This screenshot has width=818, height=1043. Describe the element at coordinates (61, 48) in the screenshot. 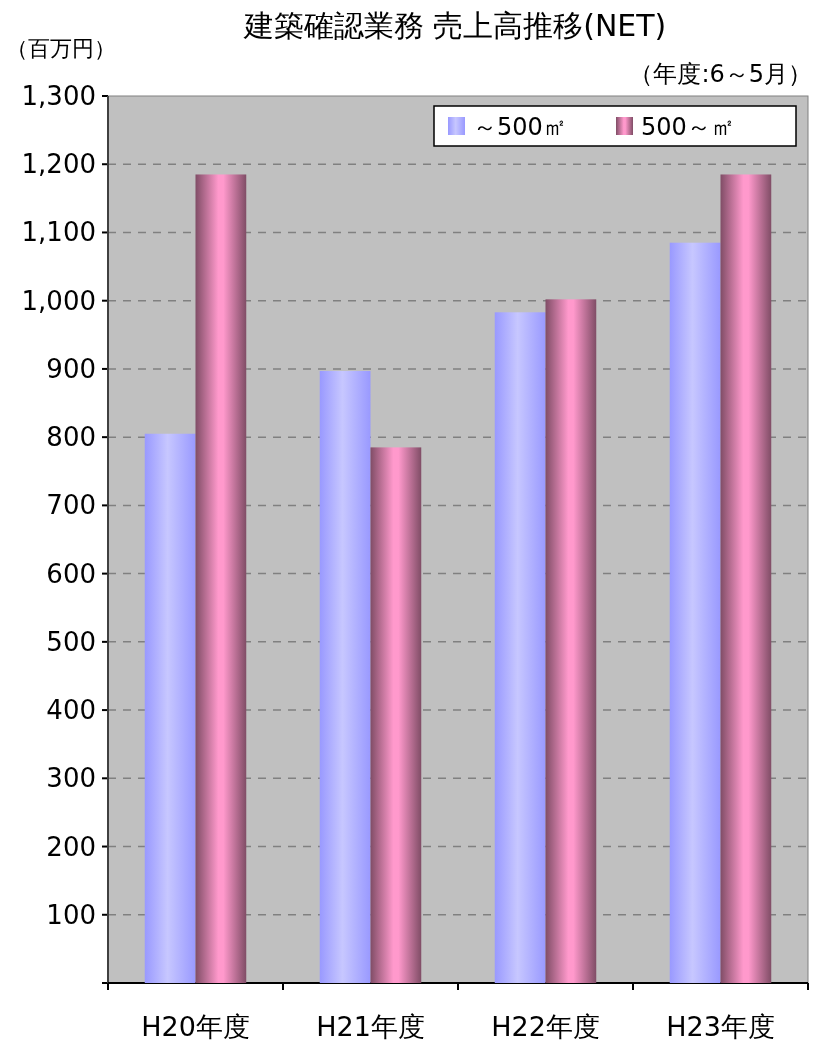

I see `y-axis-title: （百万円）` at that location.